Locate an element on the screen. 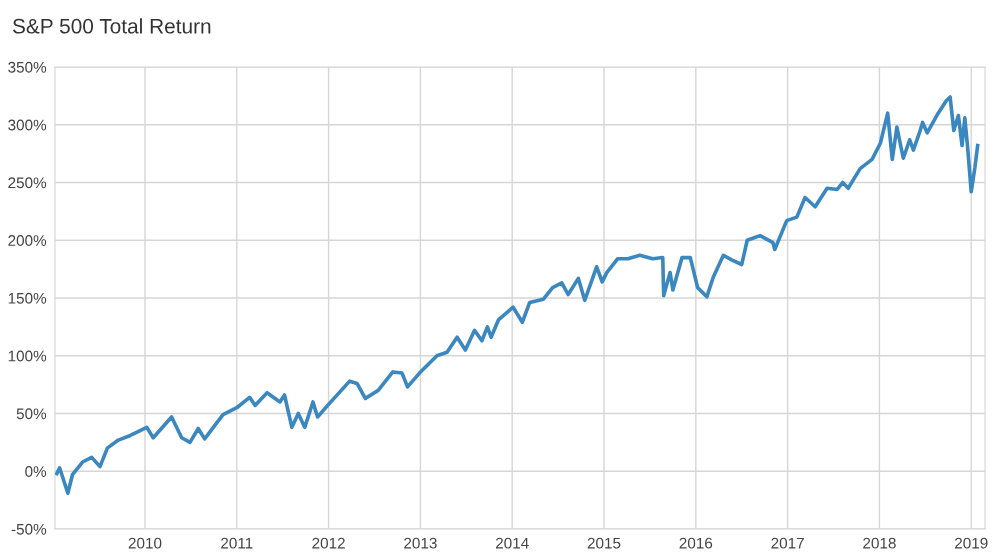 Image resolution: width=1008 pixels, height=558 pixels. x-tick-label: 2010 is located at coordinates (145, 543).